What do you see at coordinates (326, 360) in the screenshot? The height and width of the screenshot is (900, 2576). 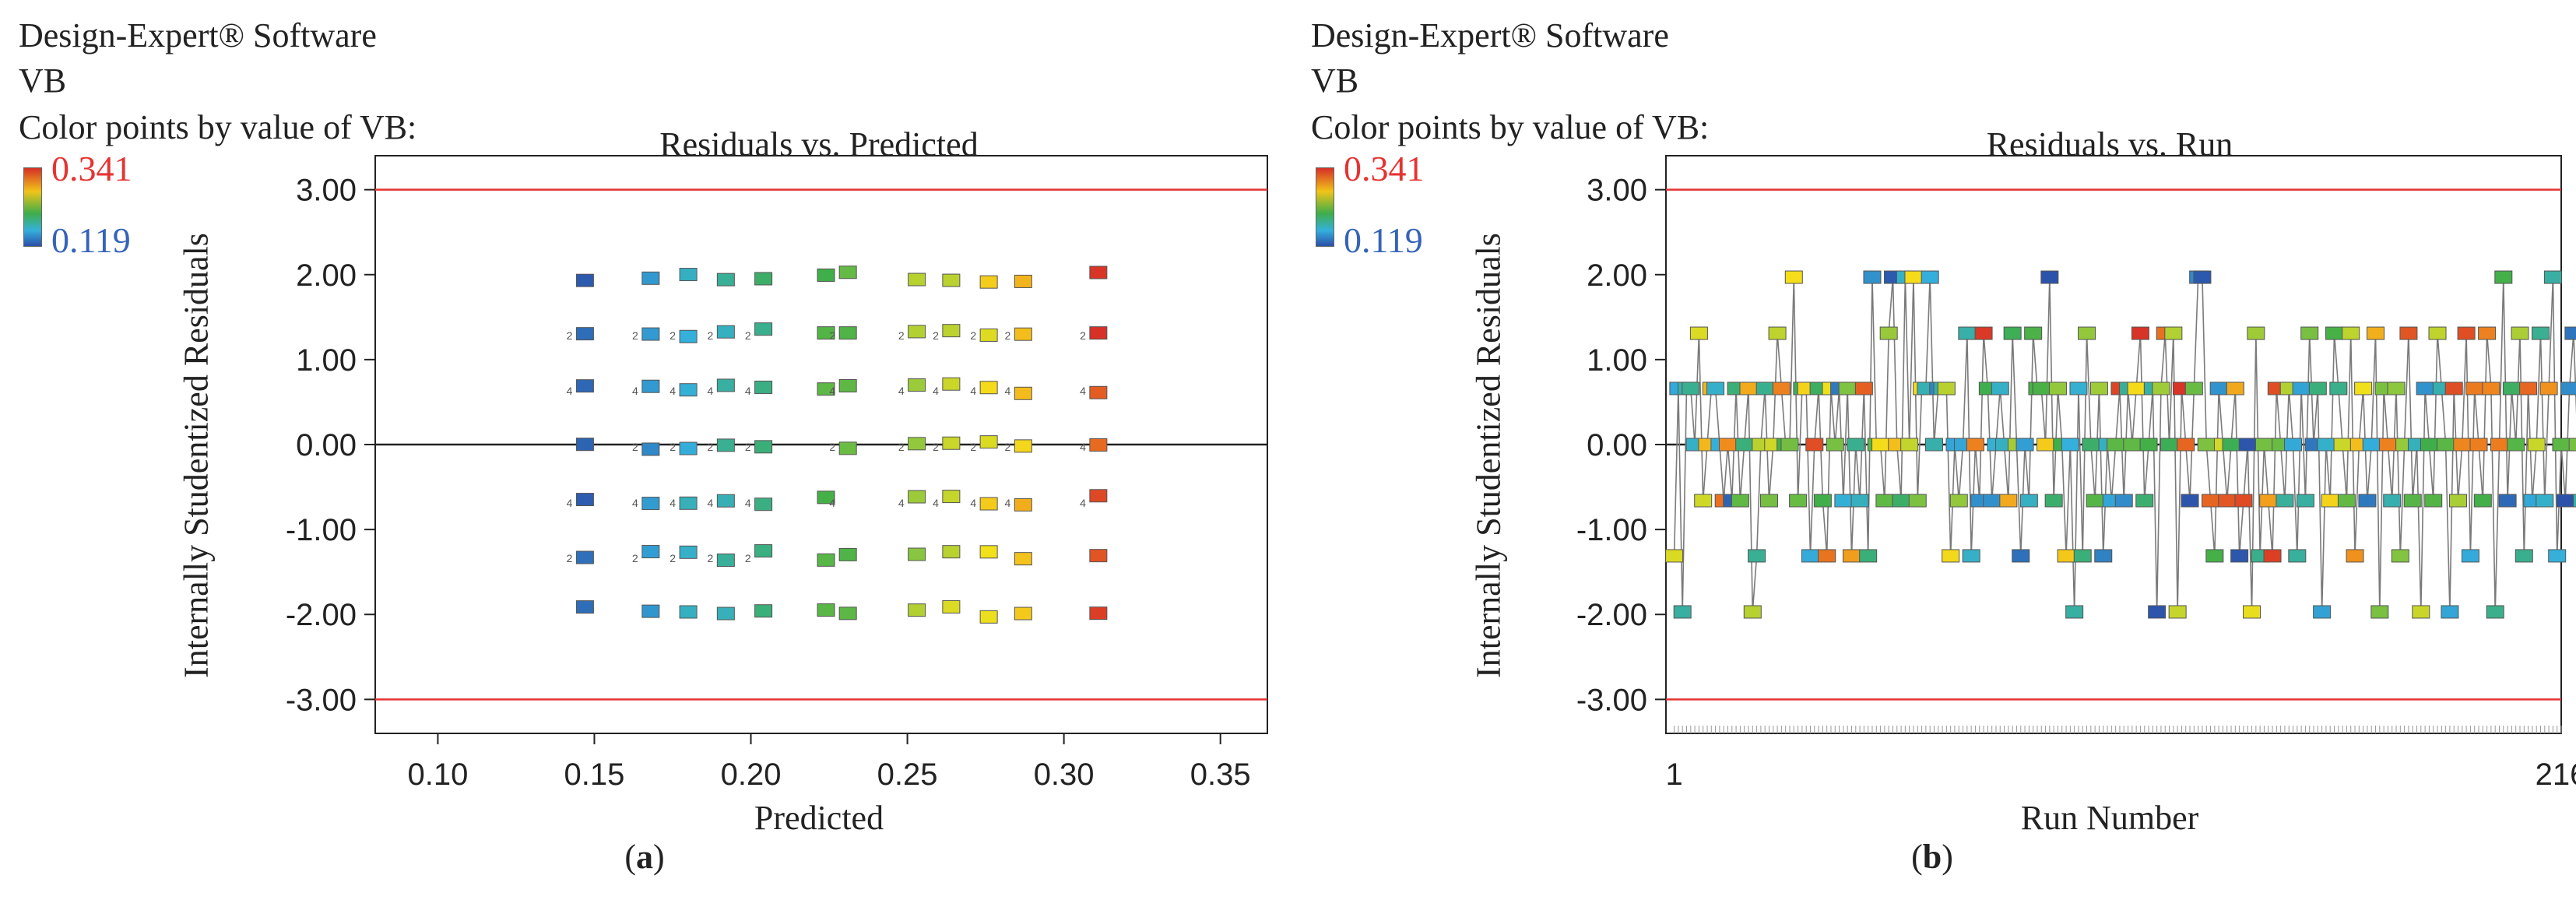 I see `y-tick-label: 1.00` at bounding box center [326, 360].